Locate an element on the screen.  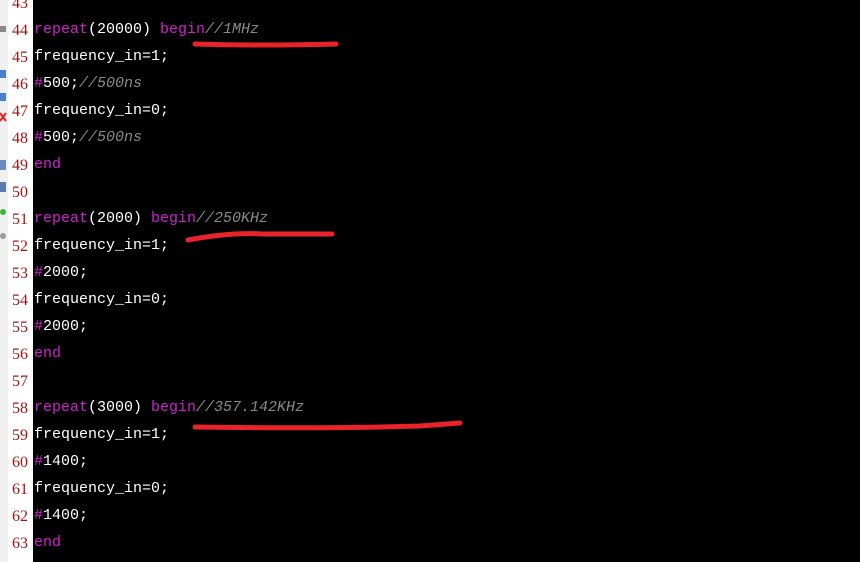
line-number: 62 is located at coordinates (20, 516).